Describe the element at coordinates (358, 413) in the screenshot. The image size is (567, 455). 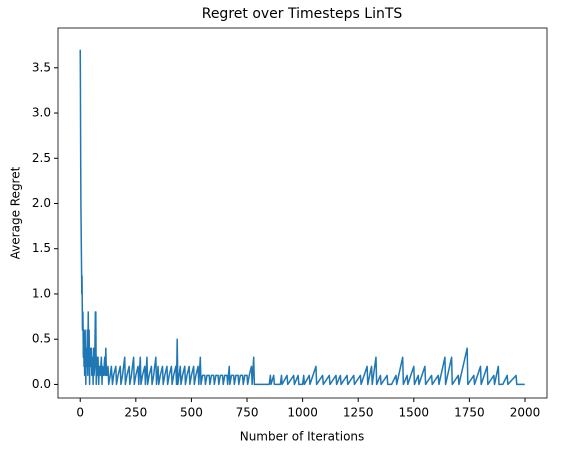
I see `x-tick-label: 1250` at that location.